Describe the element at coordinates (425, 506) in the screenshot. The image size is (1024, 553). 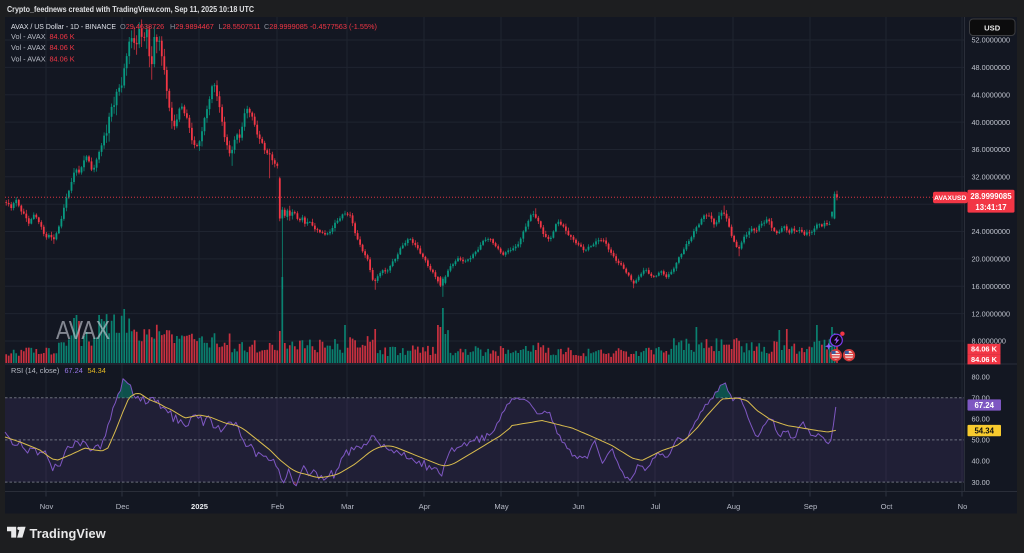
I see `svg-text: Apr` at that location.